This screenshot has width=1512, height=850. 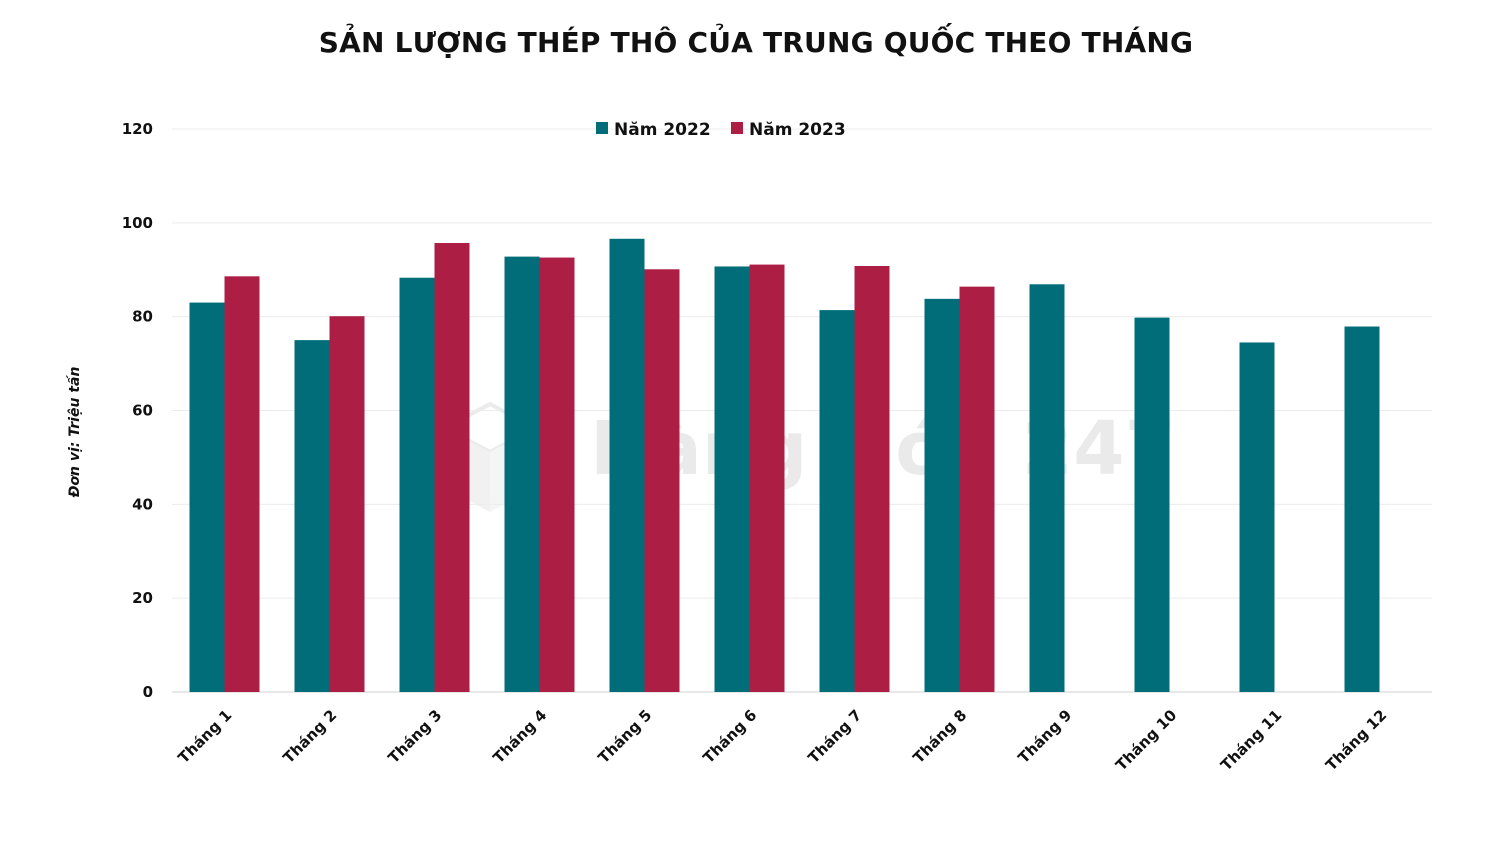 I want to click on y-axis-label: Đơn vị: Triệu tấn, so click(x=74, y=433).